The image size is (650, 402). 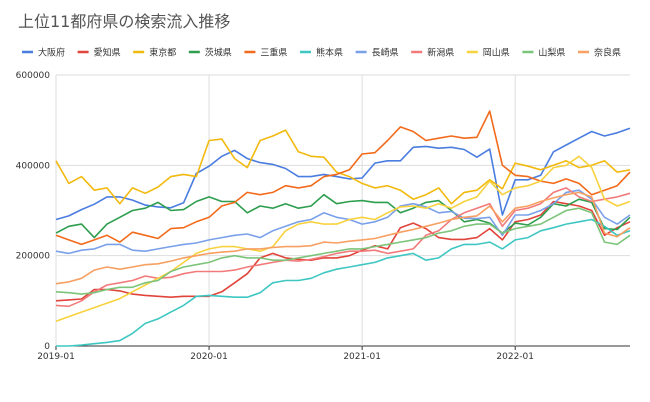 What do you see at coordinates (515, 357) in the screenshot?
I see `x-tick-label: 2022-01` at bounding box center [515, 357].